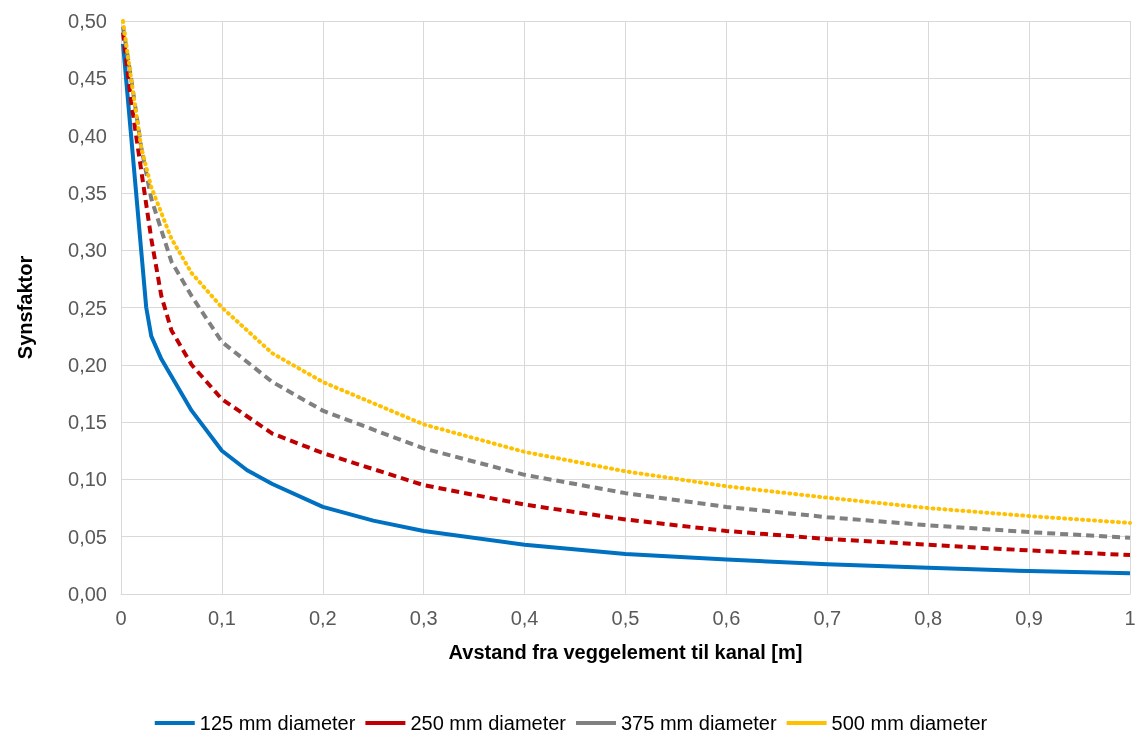  What do you see at coordinates (87, 250) in the screenshot?
I see `y-tick-label: 0,30` at bounding box center [87, 250].